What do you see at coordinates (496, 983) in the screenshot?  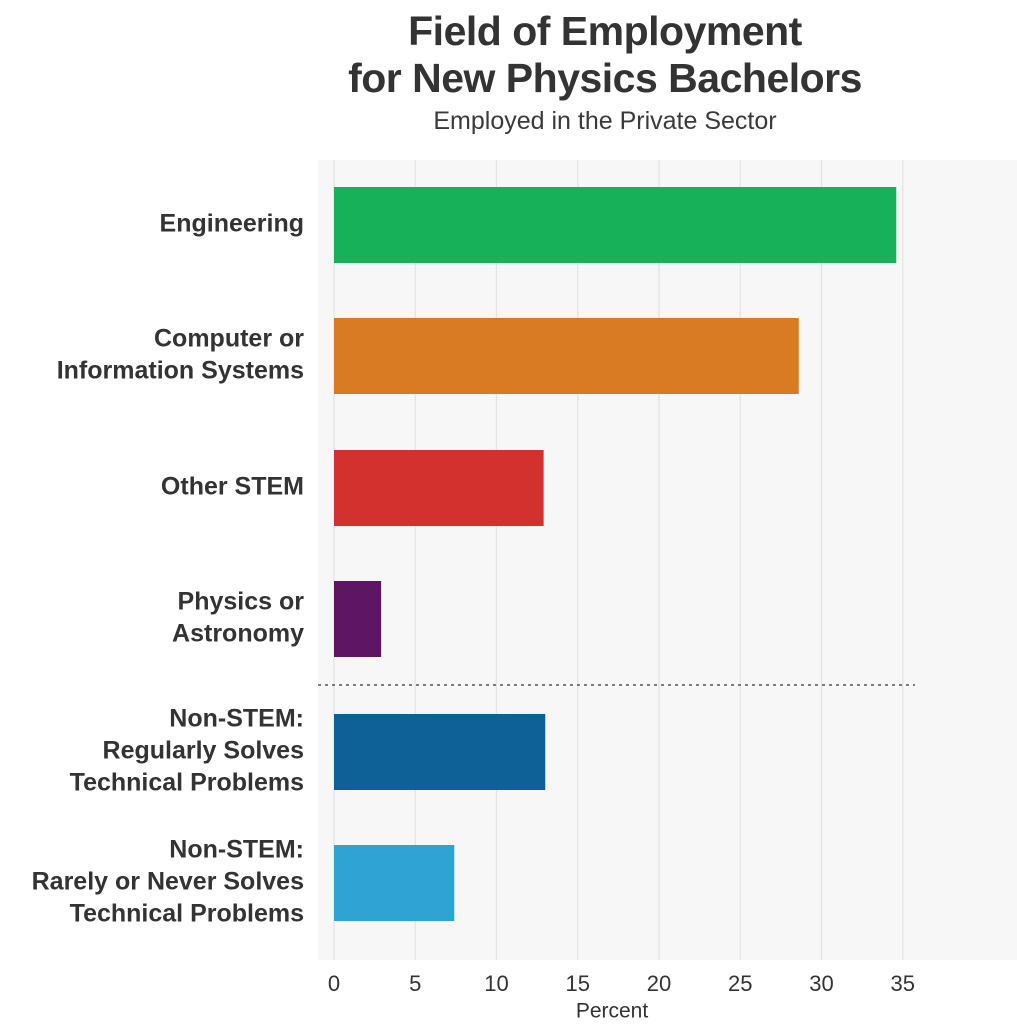 I see `x-tick-label-2: 10` at bounding box center [496, 983].